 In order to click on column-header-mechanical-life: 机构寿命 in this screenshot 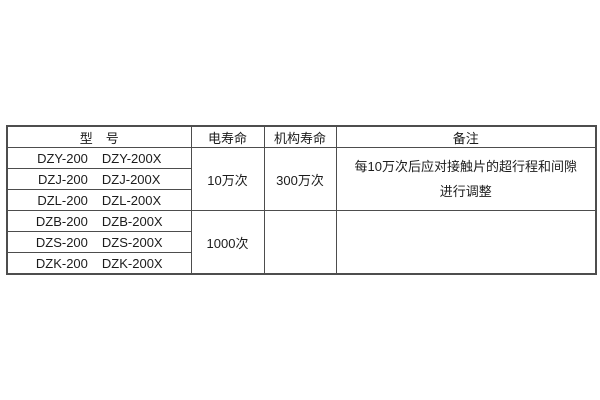, I will do `click(300, 136)`.